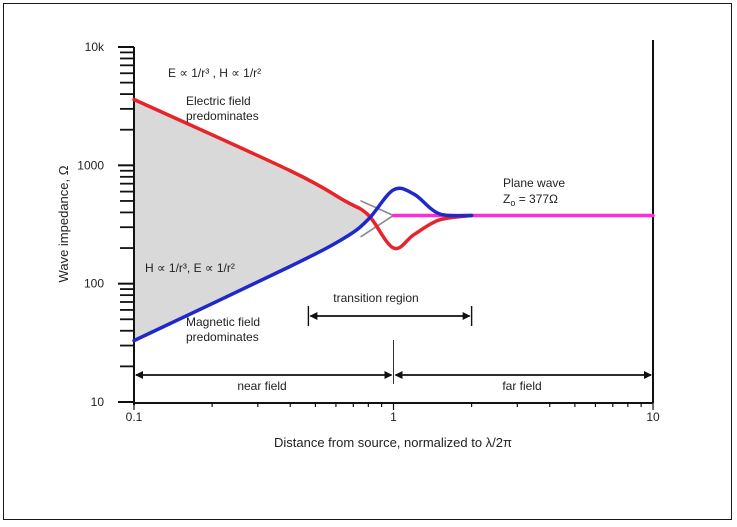  Describe the element at coordinates (512, 203) in the screenshot. I see `plane-wave-z-subscript: o` at that location.